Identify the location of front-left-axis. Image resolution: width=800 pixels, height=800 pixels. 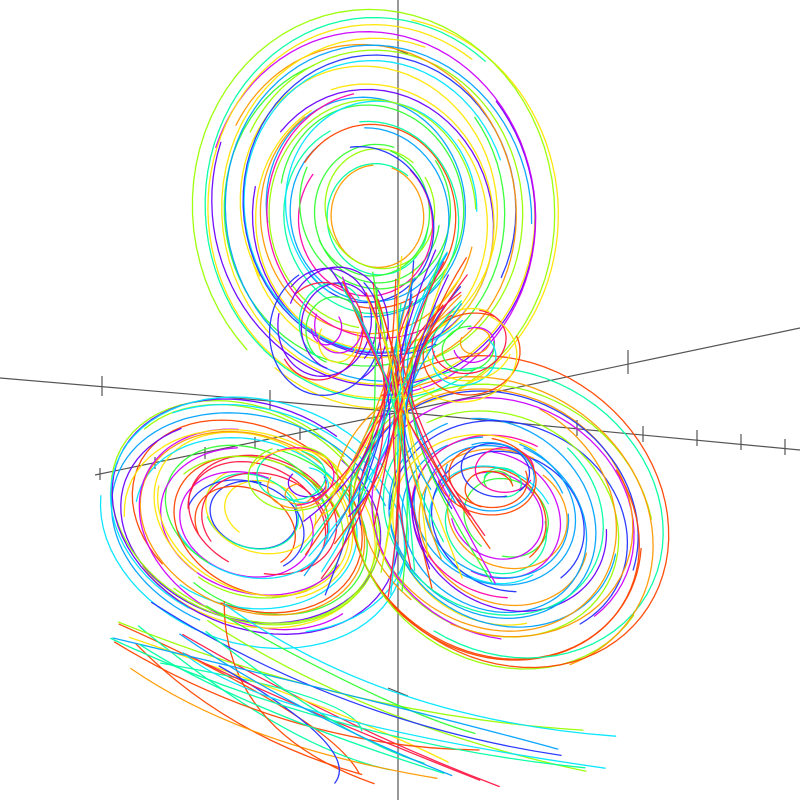
(247, 443).